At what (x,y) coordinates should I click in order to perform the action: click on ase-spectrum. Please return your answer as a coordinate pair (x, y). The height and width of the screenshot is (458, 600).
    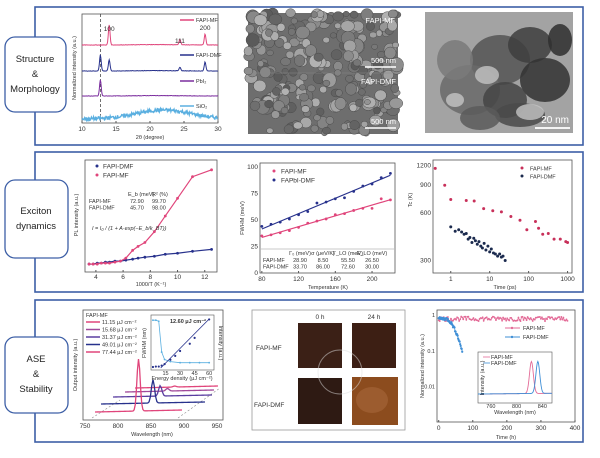
    Looking at the image, I should click on (169, 390).